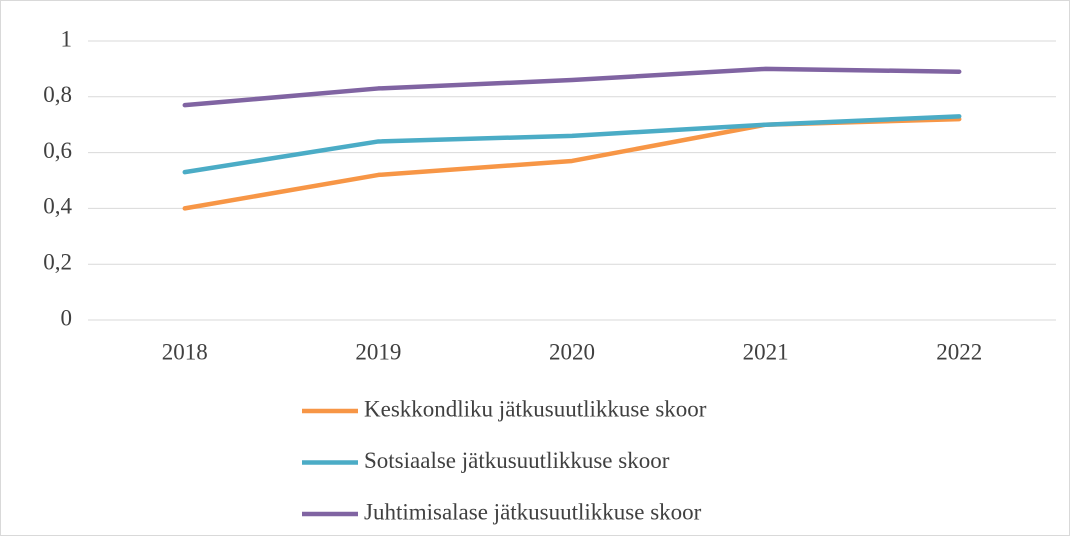  I want to click on legend-label: Sotsiaalse jätkusuutlikkuse skoor, so click(517, 460).